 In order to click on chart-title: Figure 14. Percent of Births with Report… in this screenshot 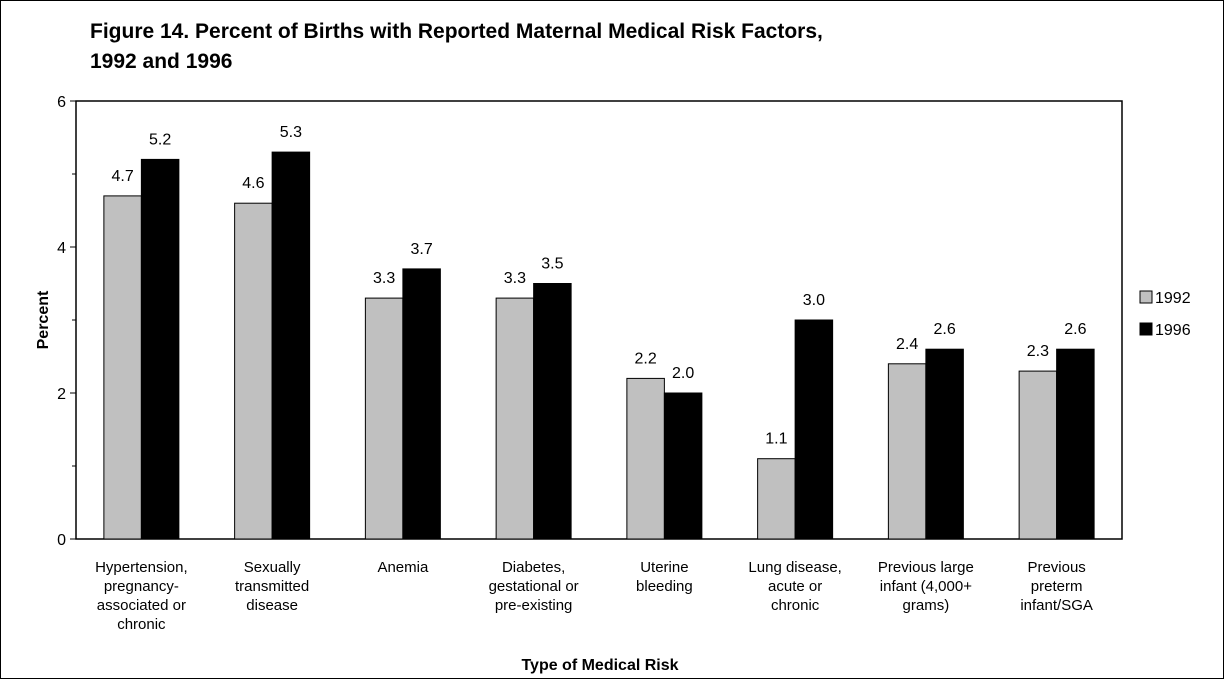, I will do `click(456, 46)`.